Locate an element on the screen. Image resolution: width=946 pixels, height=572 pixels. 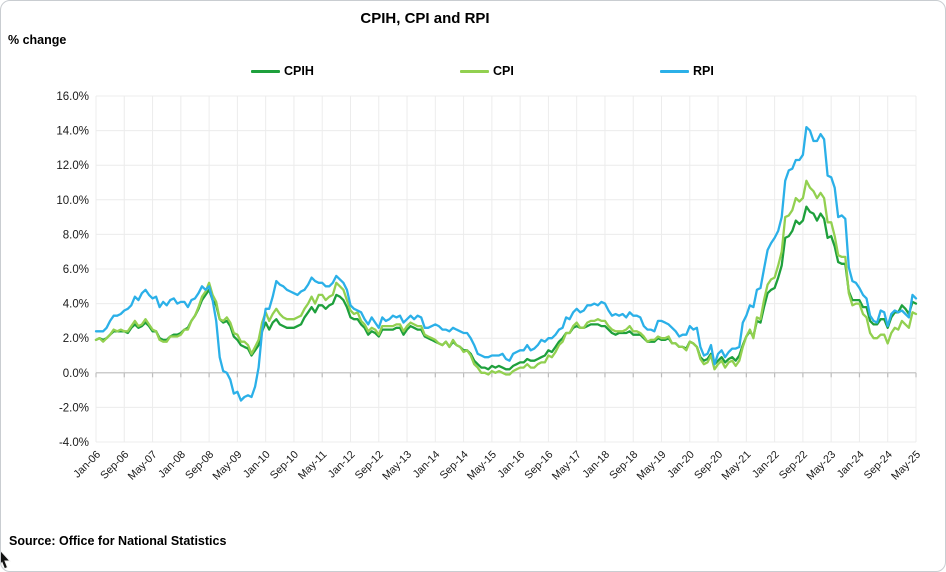
legend-label-cpi: CPI is located at coordinates (503, 71).